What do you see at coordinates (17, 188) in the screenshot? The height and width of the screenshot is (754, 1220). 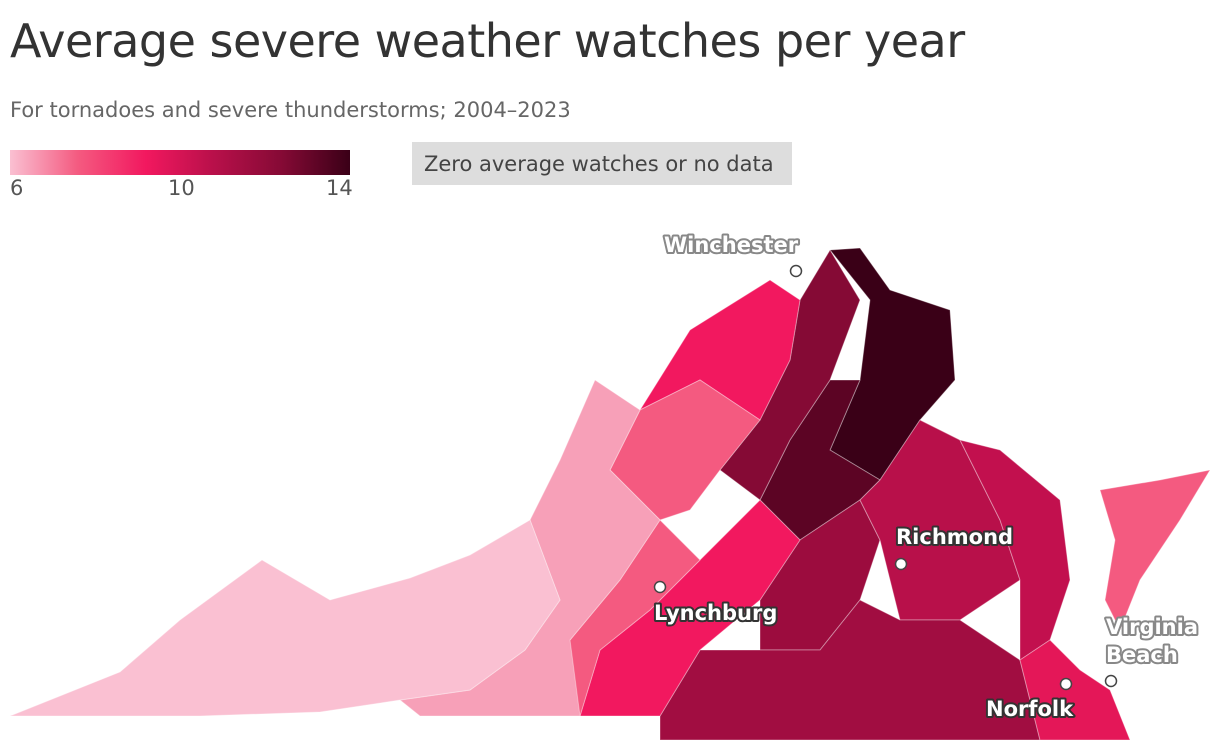 I see `legend-tick-min: 6` at bounding box center [17, 188].